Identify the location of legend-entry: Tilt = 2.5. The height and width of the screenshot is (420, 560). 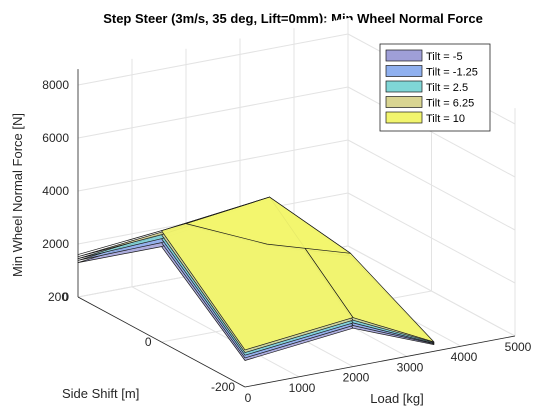
(447, 88).